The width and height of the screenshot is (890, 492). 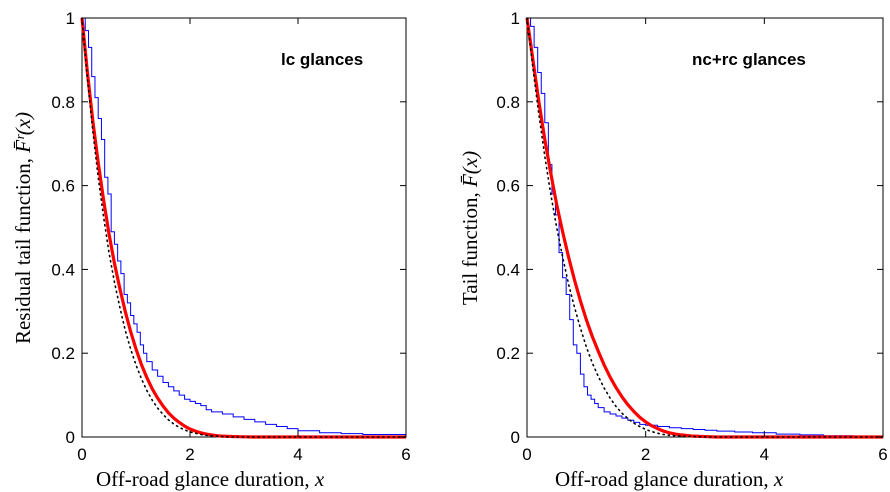 I want to click on x-tick-label-right-0: 0, so click(x=526, y=454).